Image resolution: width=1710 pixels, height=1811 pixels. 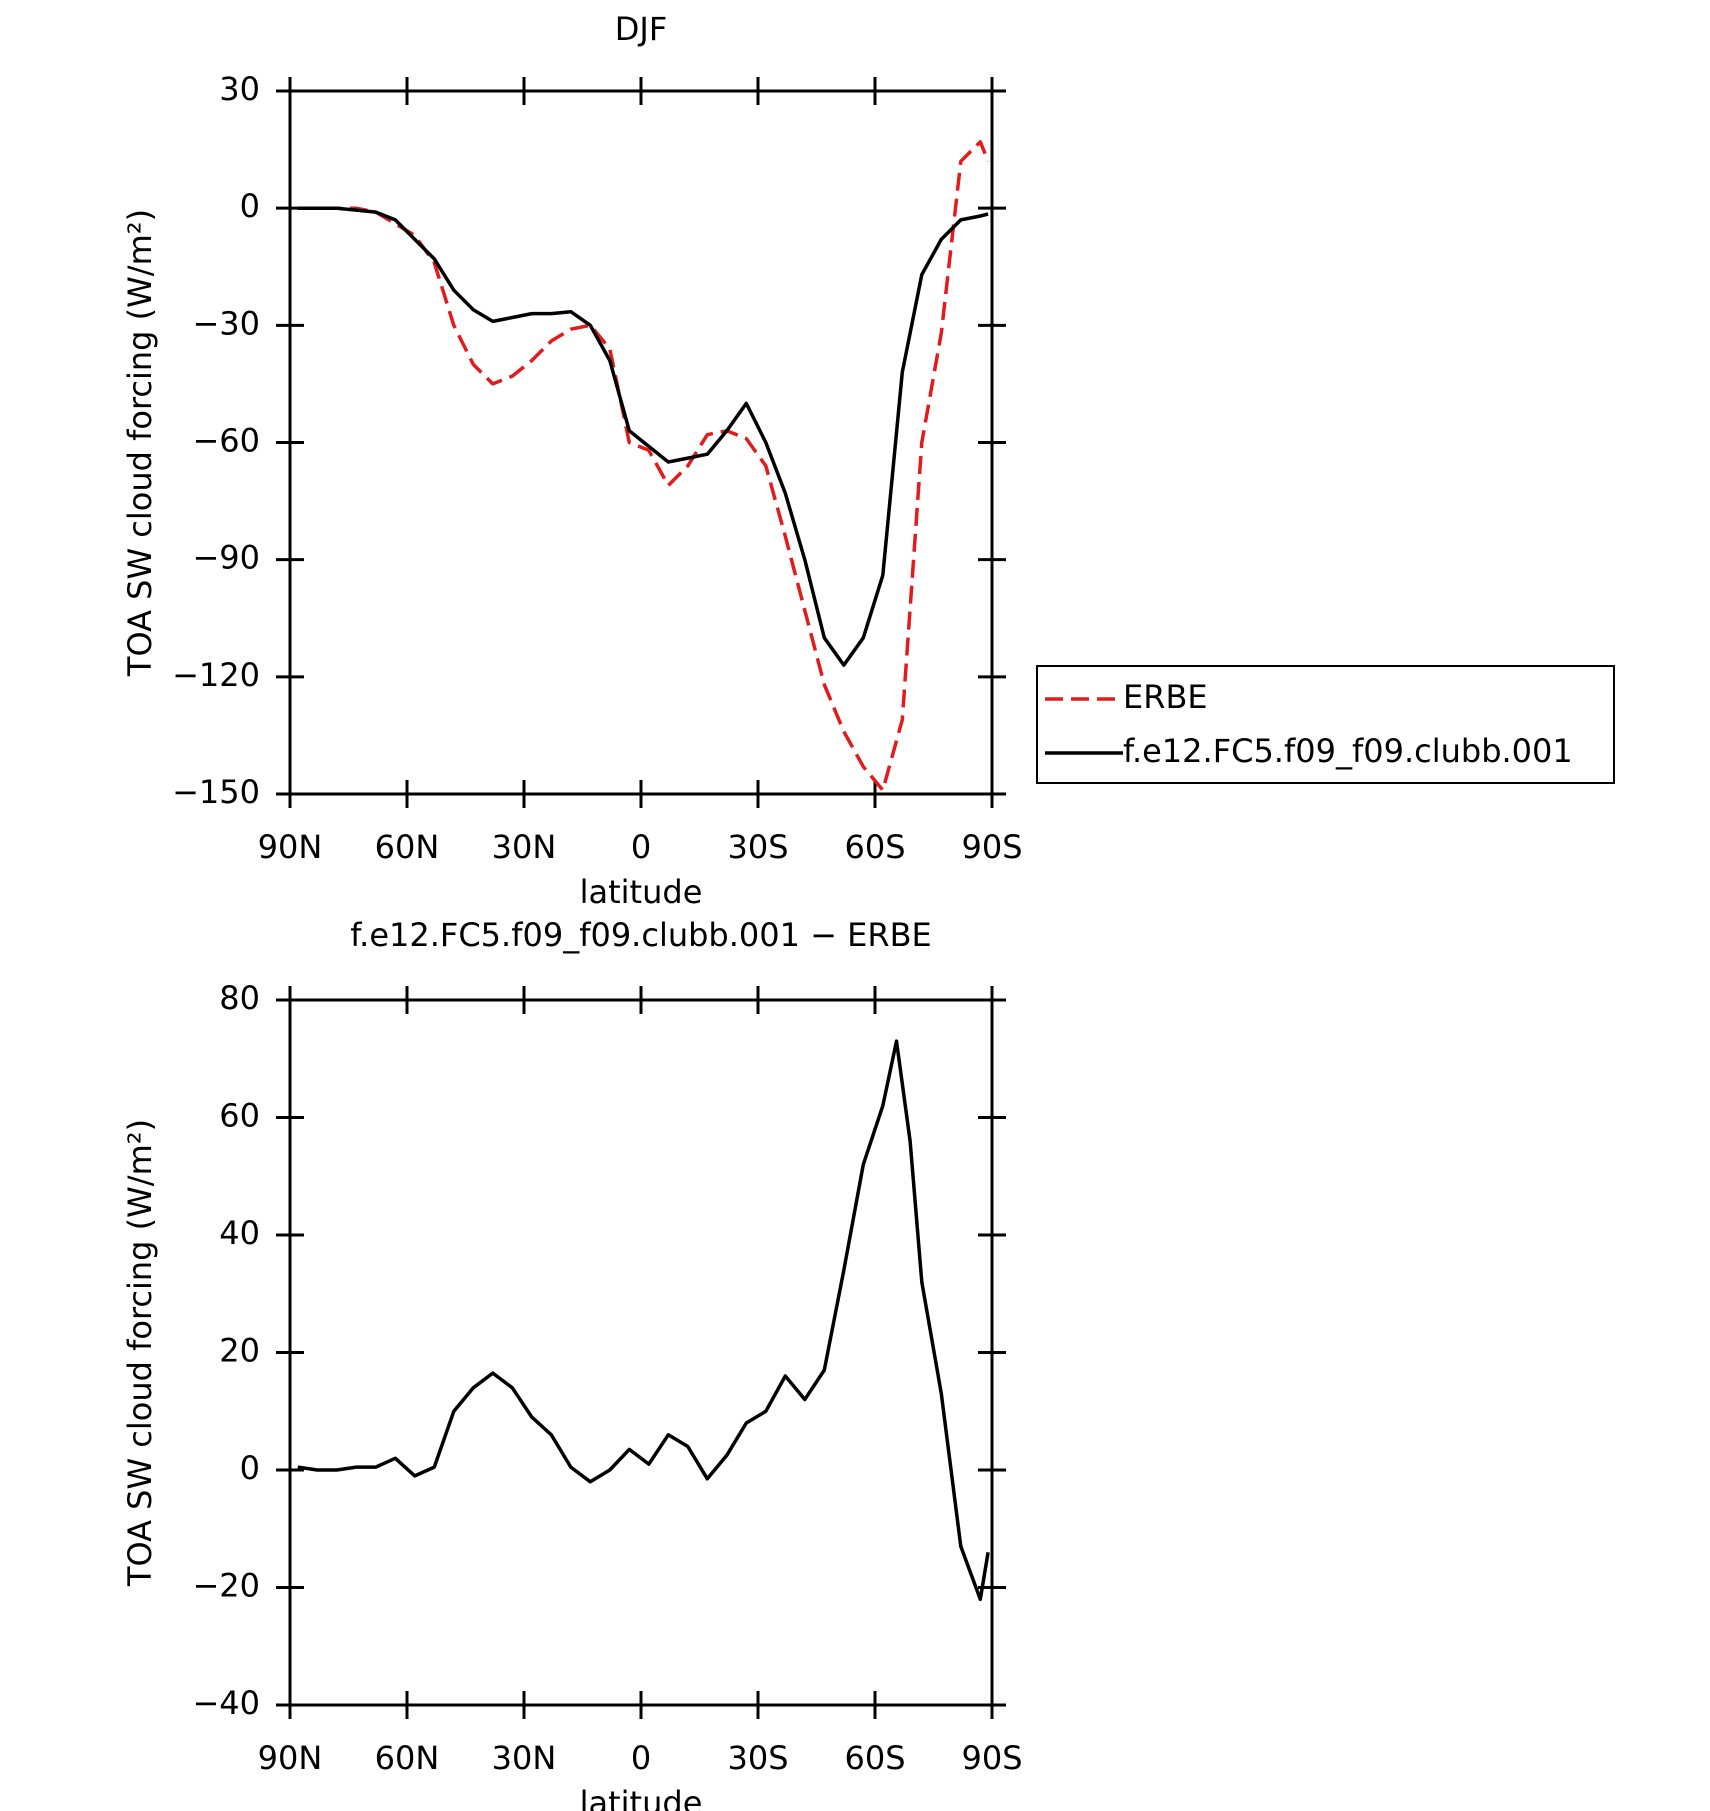 I want to click on y-tick-label: −120, so click(x=216, y=675).